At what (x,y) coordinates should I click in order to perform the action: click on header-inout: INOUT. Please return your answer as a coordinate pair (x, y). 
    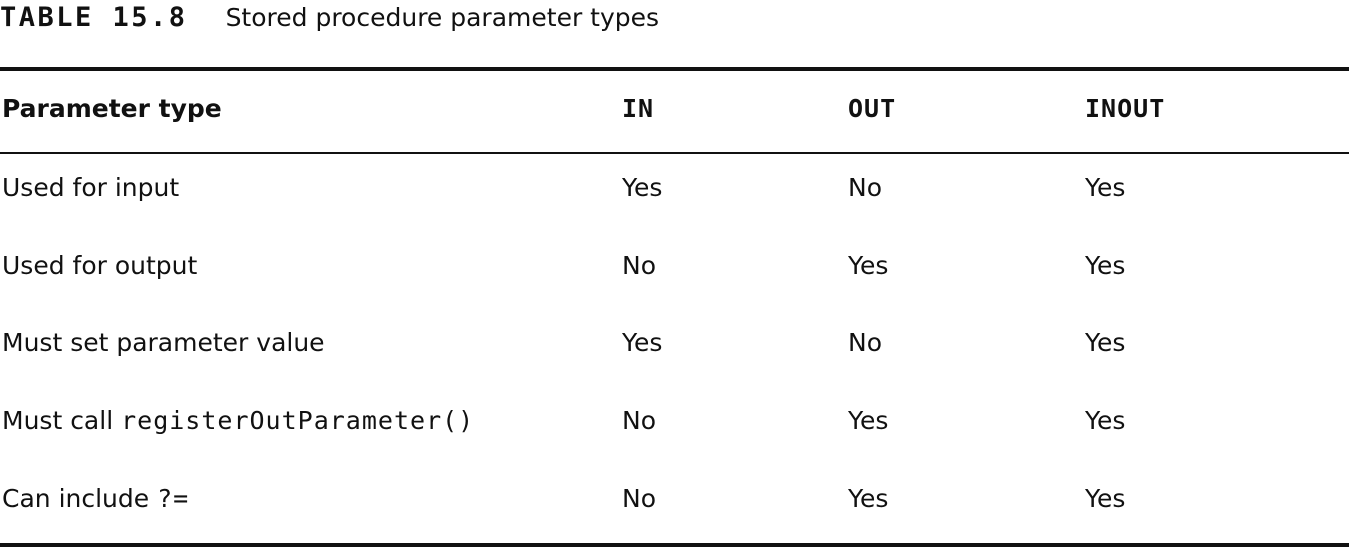
    Looking at the image, I should click on (1125, 108).